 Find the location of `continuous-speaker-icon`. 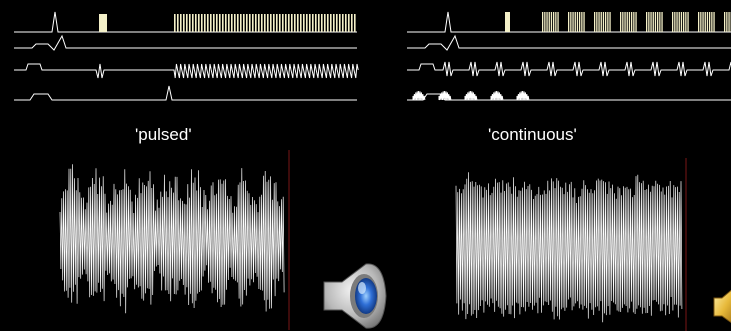

continuous-speaker-icon is located at coordinates (722, 307).